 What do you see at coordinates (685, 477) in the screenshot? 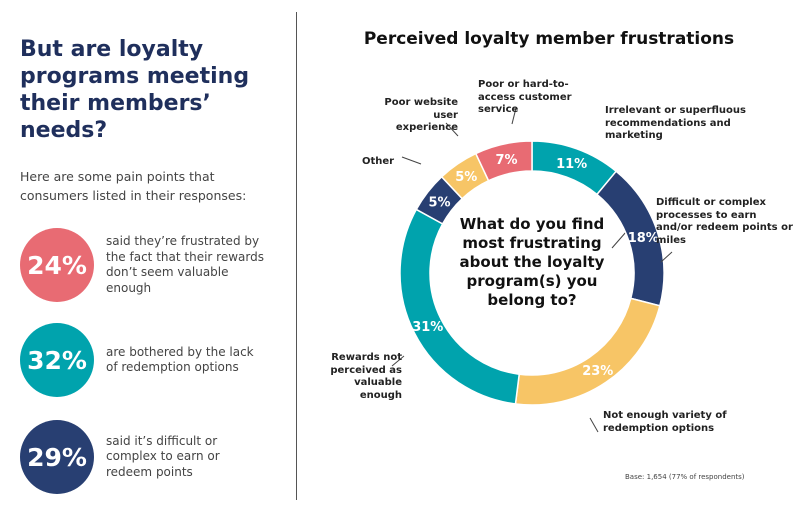
I see `footnote: Base: 1,654 (77% of respondents)` at bounding box center [685, 477].